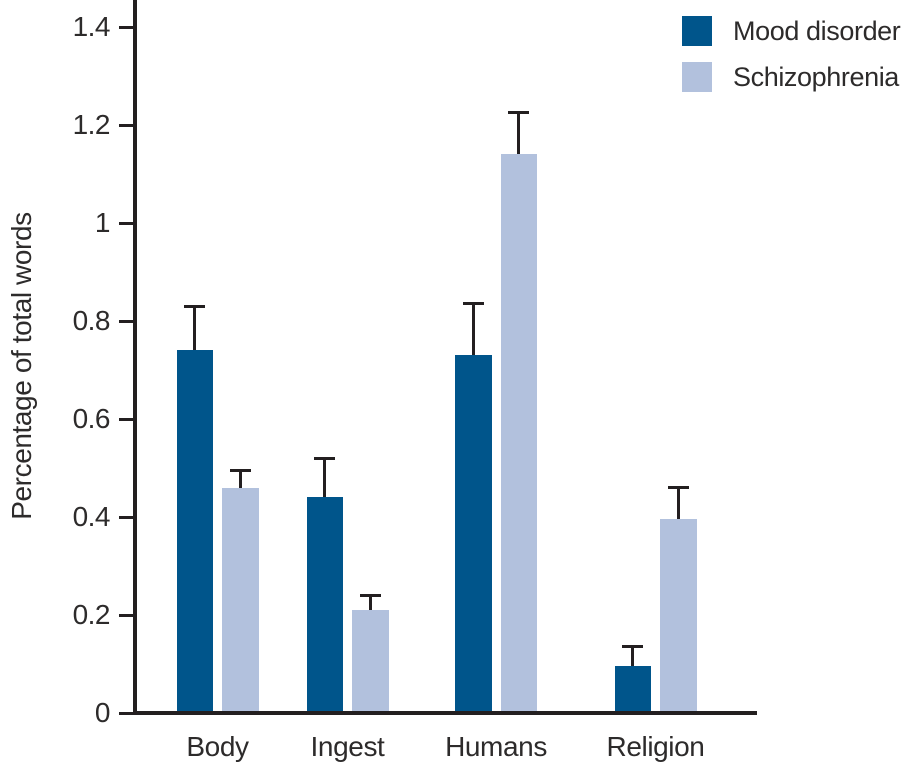 The image size is (918, 770). I want to click on error-stem-mood-disorder-religion, so click(633, 656).